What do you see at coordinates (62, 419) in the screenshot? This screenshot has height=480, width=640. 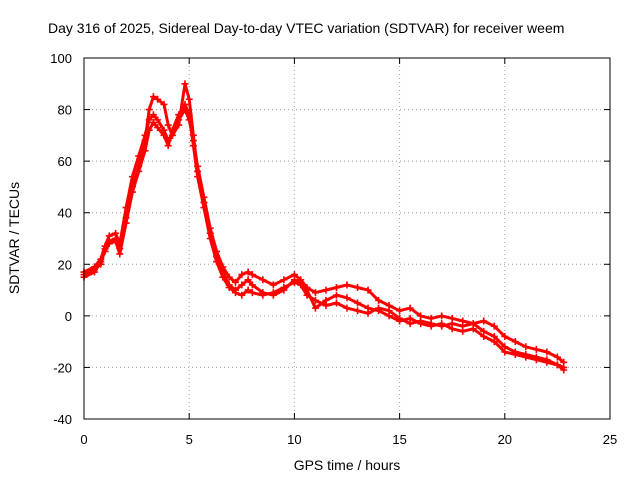 I see `y-tick-label: -40` at bounding box center [62, 419].